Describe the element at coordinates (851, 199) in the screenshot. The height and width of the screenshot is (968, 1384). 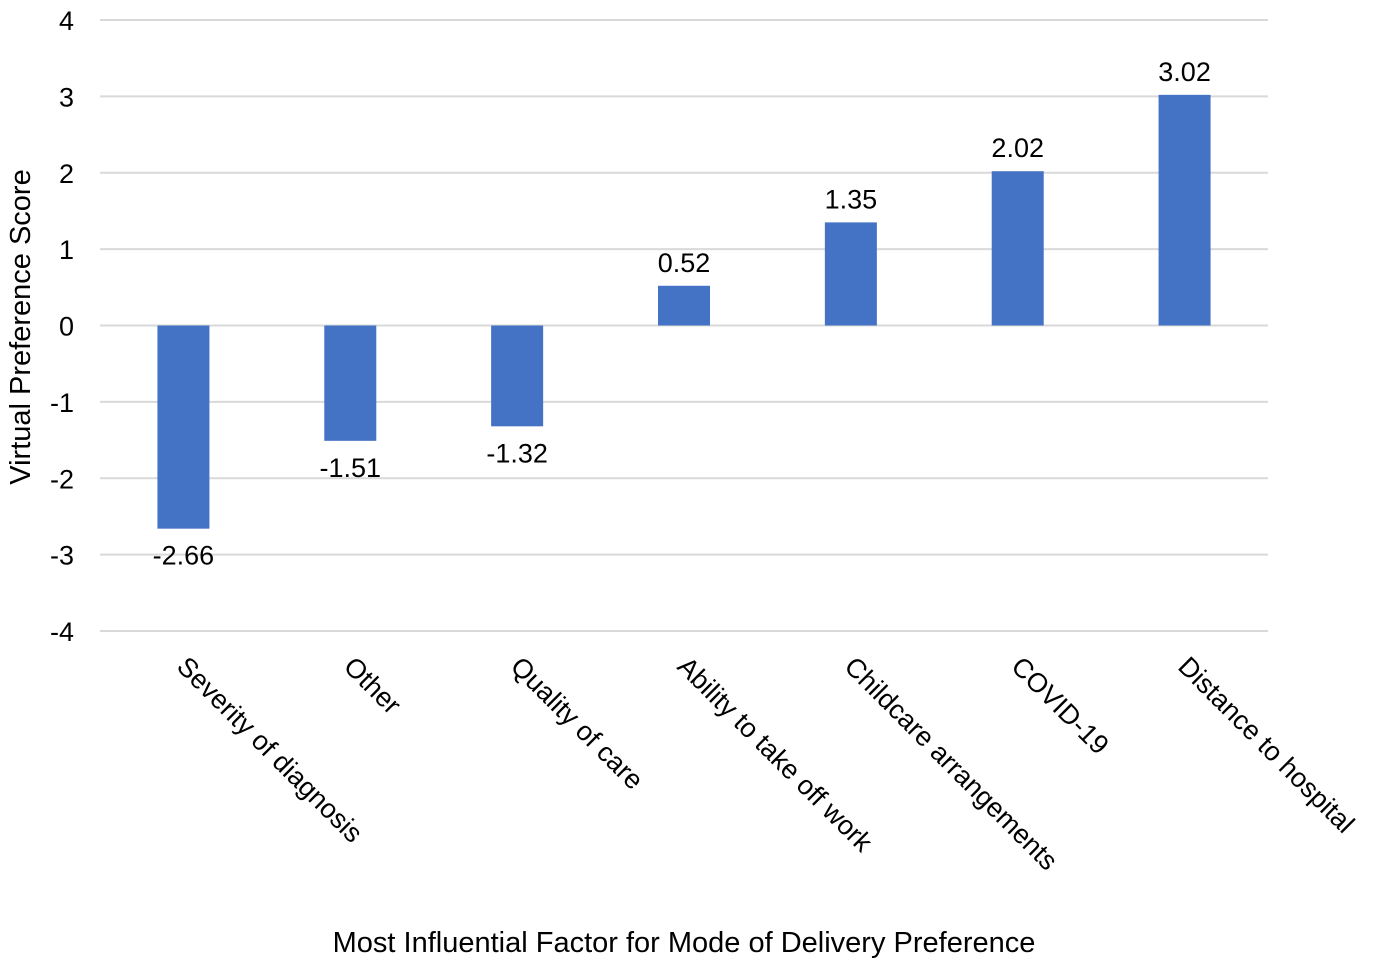
I see `data-label: 1.35` at that location.